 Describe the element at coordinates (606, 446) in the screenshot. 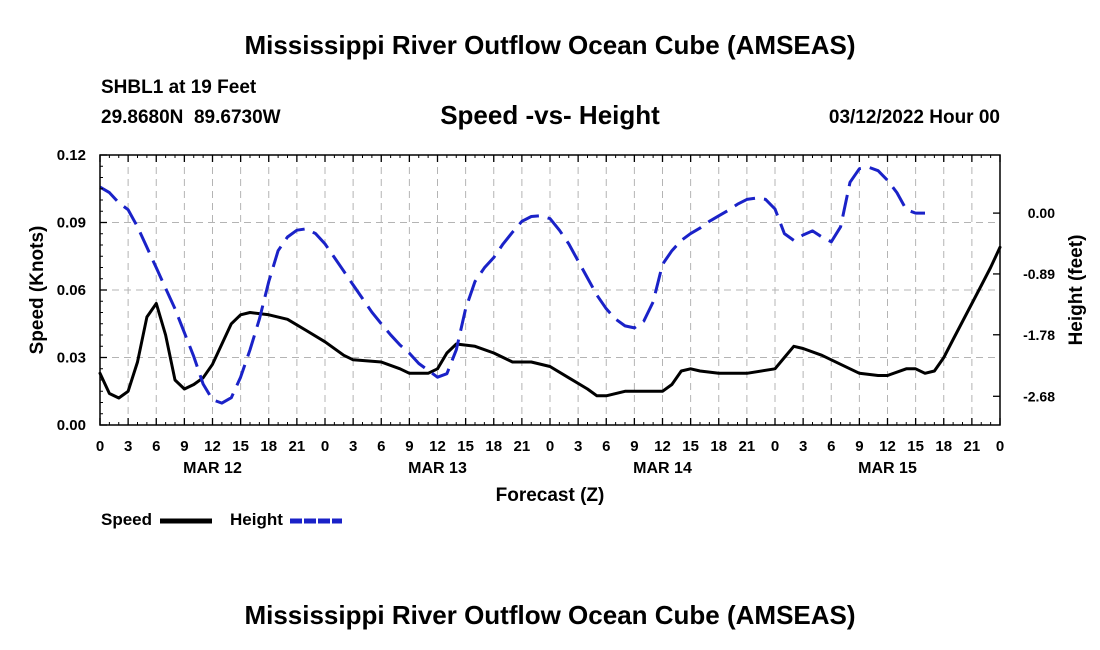

I see `x-tick-label-18: 6` at that location.